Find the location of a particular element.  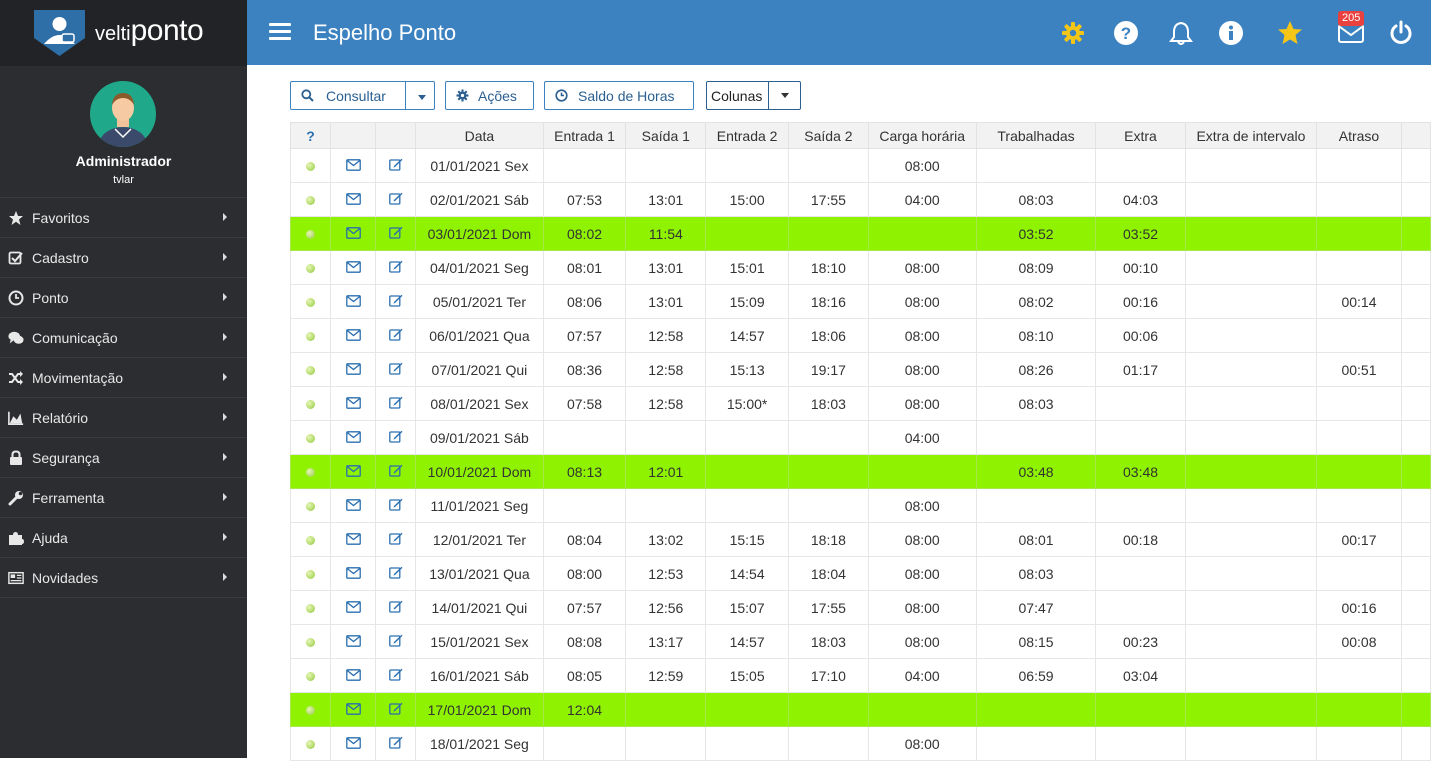

table-row: 17/01/2021 Dom 12:04 is located at coordinates (860, 709).